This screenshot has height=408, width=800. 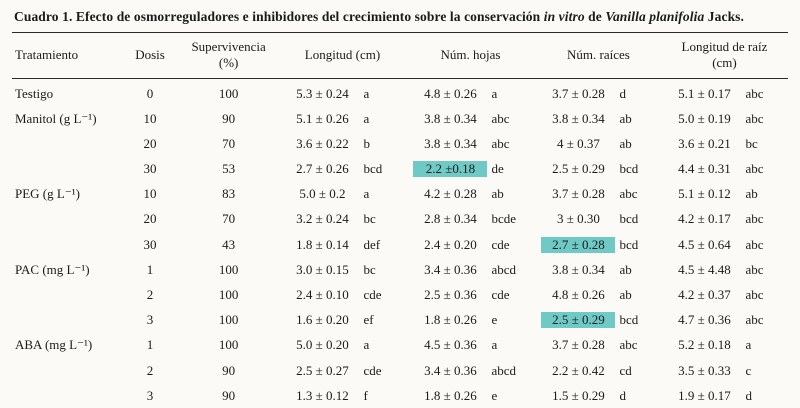 What do you see at coordinates (229, 143) in the screenshot?
I see `survival-cell: 70` at bounding box center [229, 143].